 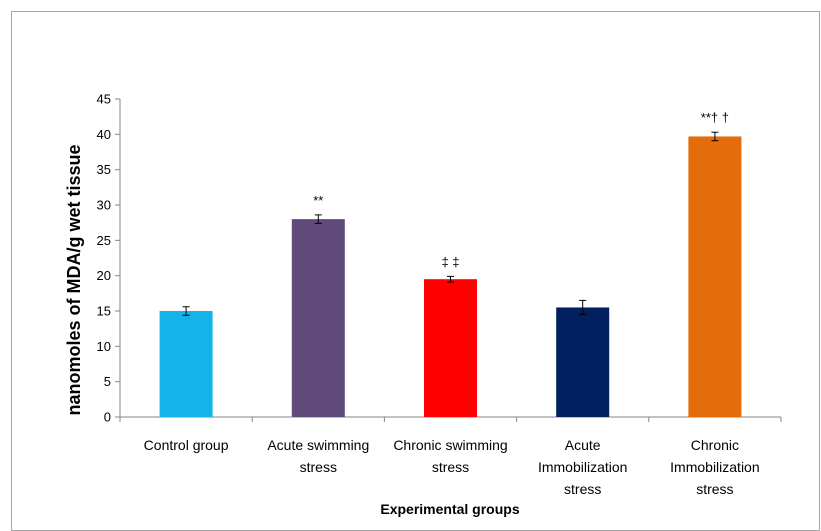 I want to click on significance-label: **† †, so click(x=715, y=117).